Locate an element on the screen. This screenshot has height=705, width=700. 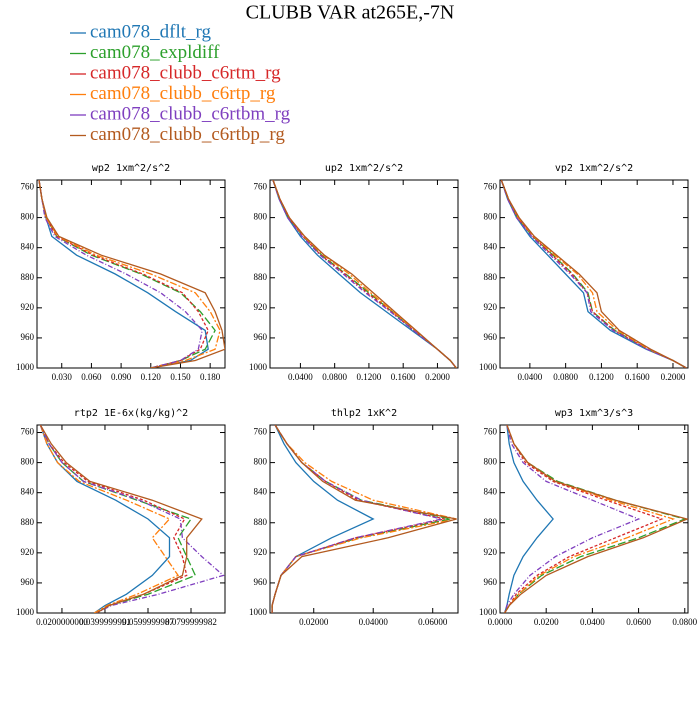
panel-title: wp3 1xm^3/s^3 is located at coordinates (594, 413).